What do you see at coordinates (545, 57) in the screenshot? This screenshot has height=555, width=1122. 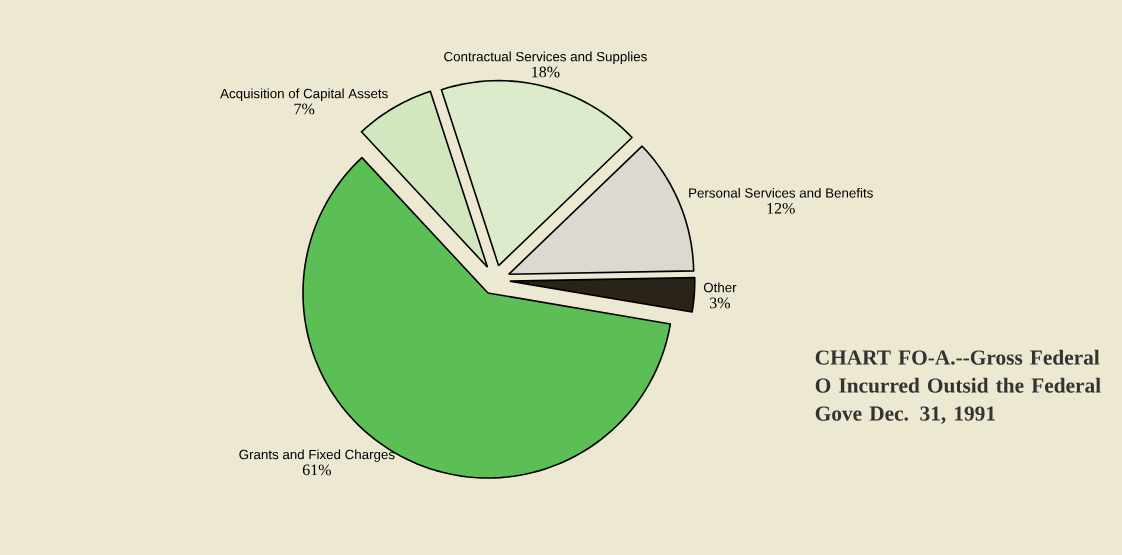 I see `slice-label: Contractual Services and Supplies` at bounding box center [545, 57].